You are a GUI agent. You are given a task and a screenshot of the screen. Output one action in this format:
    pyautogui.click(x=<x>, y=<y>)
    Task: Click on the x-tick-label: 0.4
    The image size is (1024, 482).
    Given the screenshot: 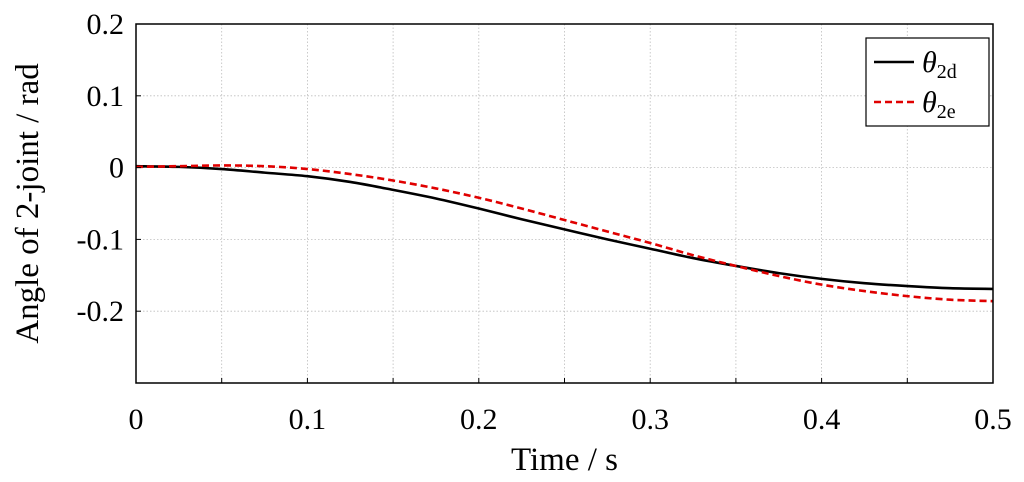 What is the action you would take?
    pyautogui.click(x=822, y=419)
    